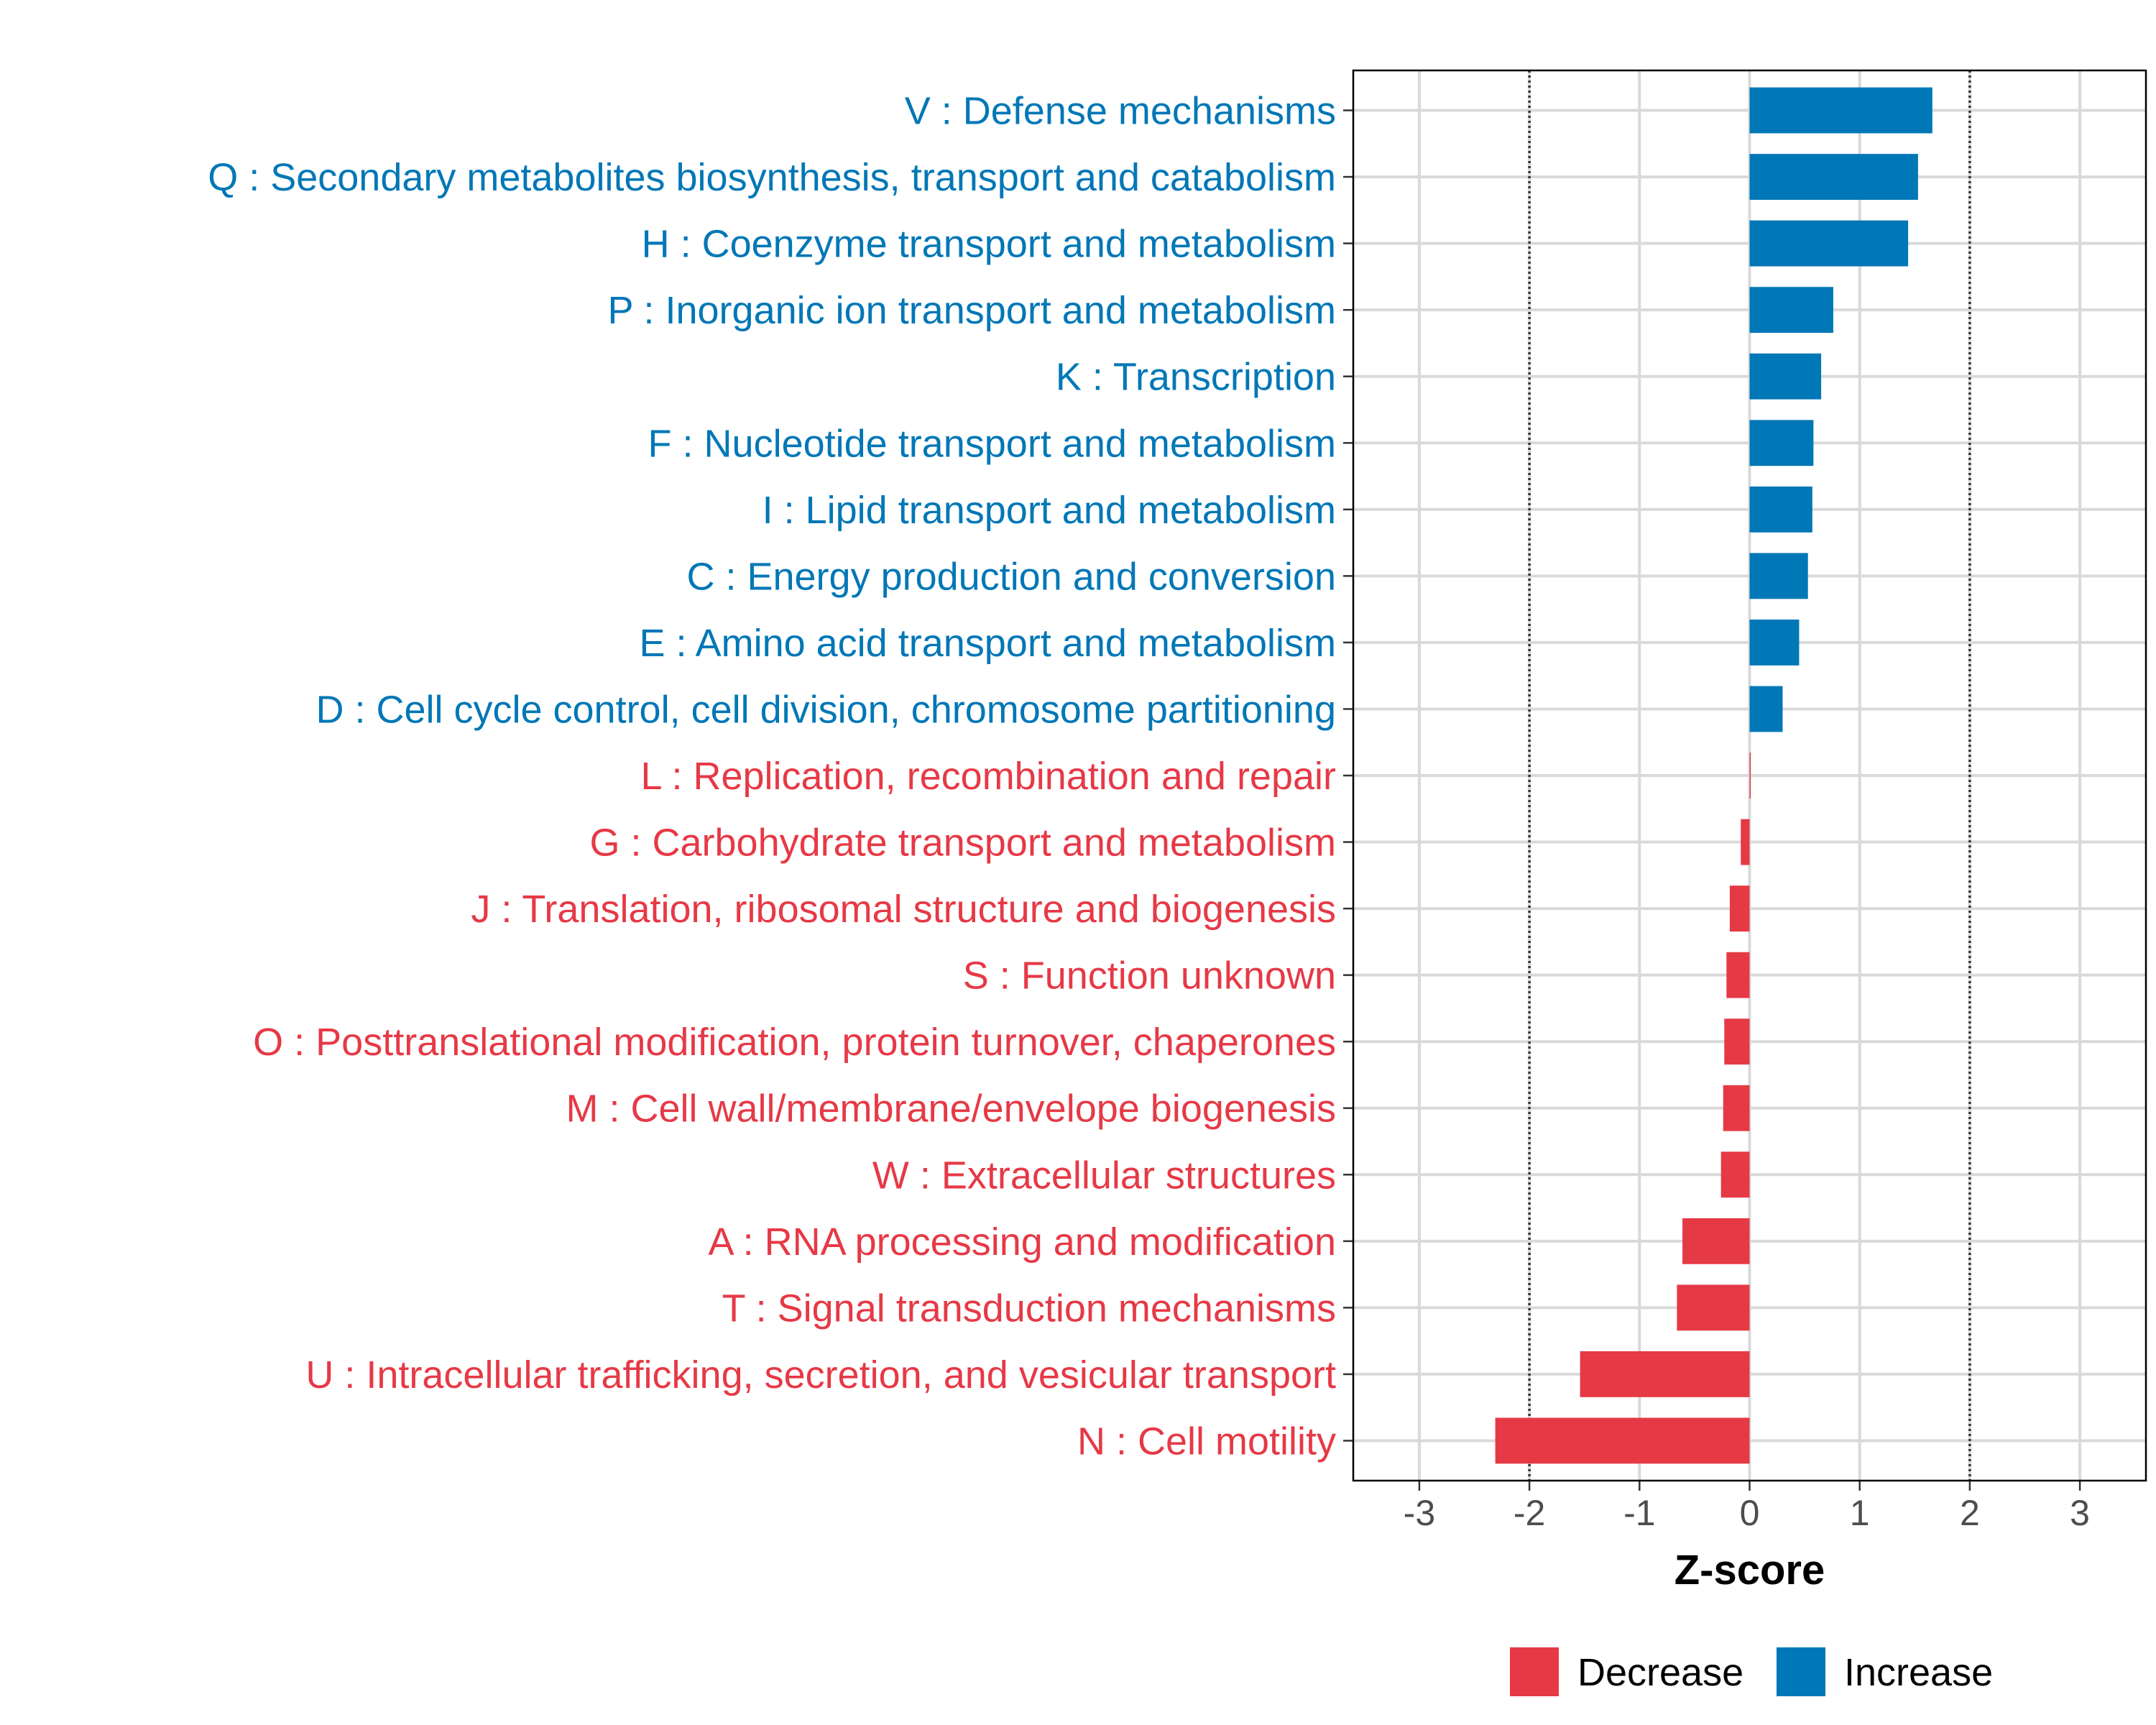 The image size is (2156, 1725). What do you see at coordinates (1104, 1175) in the screenshot?
I see `category-label: W : Extracellular structures` at bounding box center [1104, 1175].